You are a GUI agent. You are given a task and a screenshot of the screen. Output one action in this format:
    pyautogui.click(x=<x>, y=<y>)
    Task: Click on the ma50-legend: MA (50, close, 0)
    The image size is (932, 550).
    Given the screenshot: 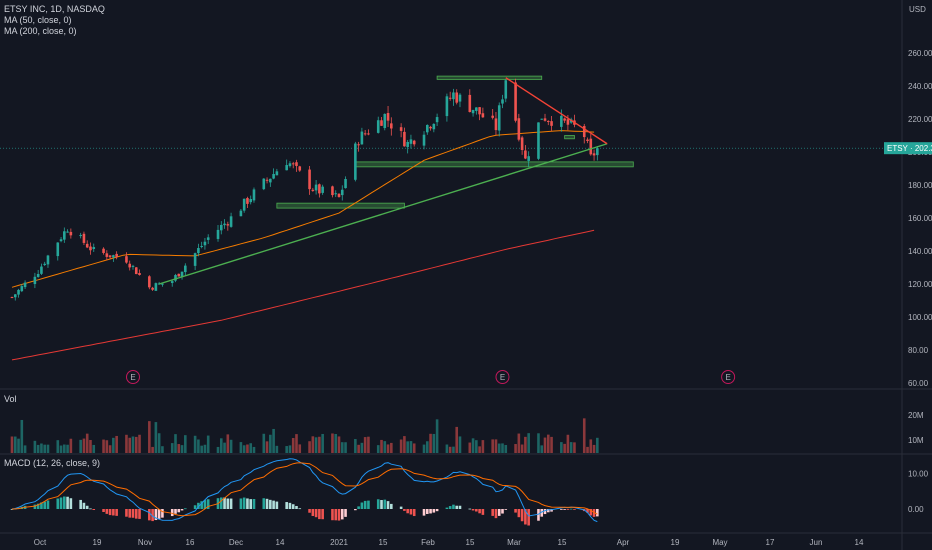 What is the action you would take?
    pyautogui.click(x=38, y=20)
    